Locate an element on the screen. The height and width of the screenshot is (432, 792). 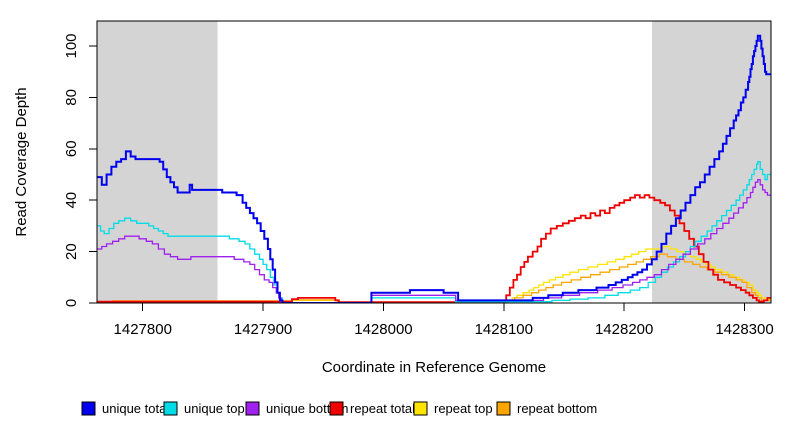
y-tick-label: 0 is located at coordinates (71, 303).